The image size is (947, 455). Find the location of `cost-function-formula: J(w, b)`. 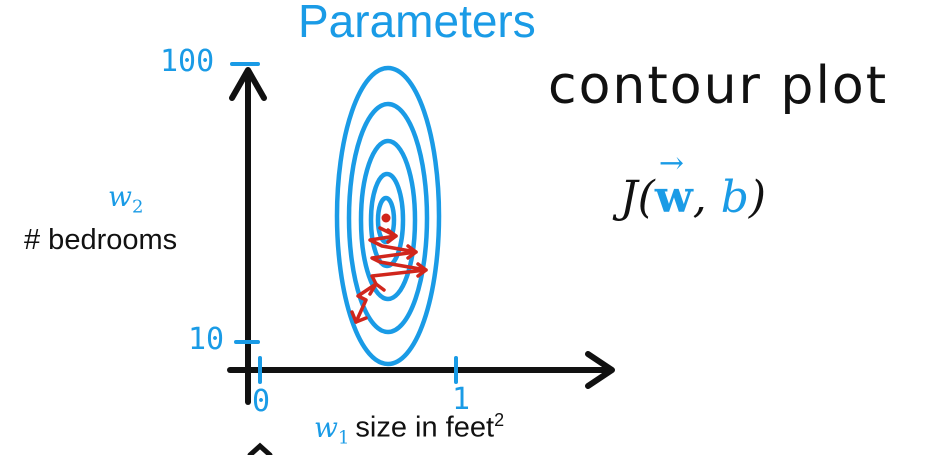

cost-function-formula: J(w, b) is located at coordinates (693, 197).